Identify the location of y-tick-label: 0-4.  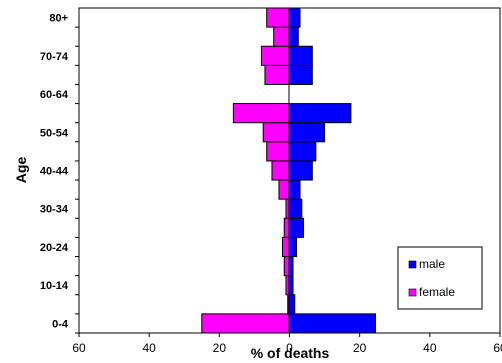
(60, 324).